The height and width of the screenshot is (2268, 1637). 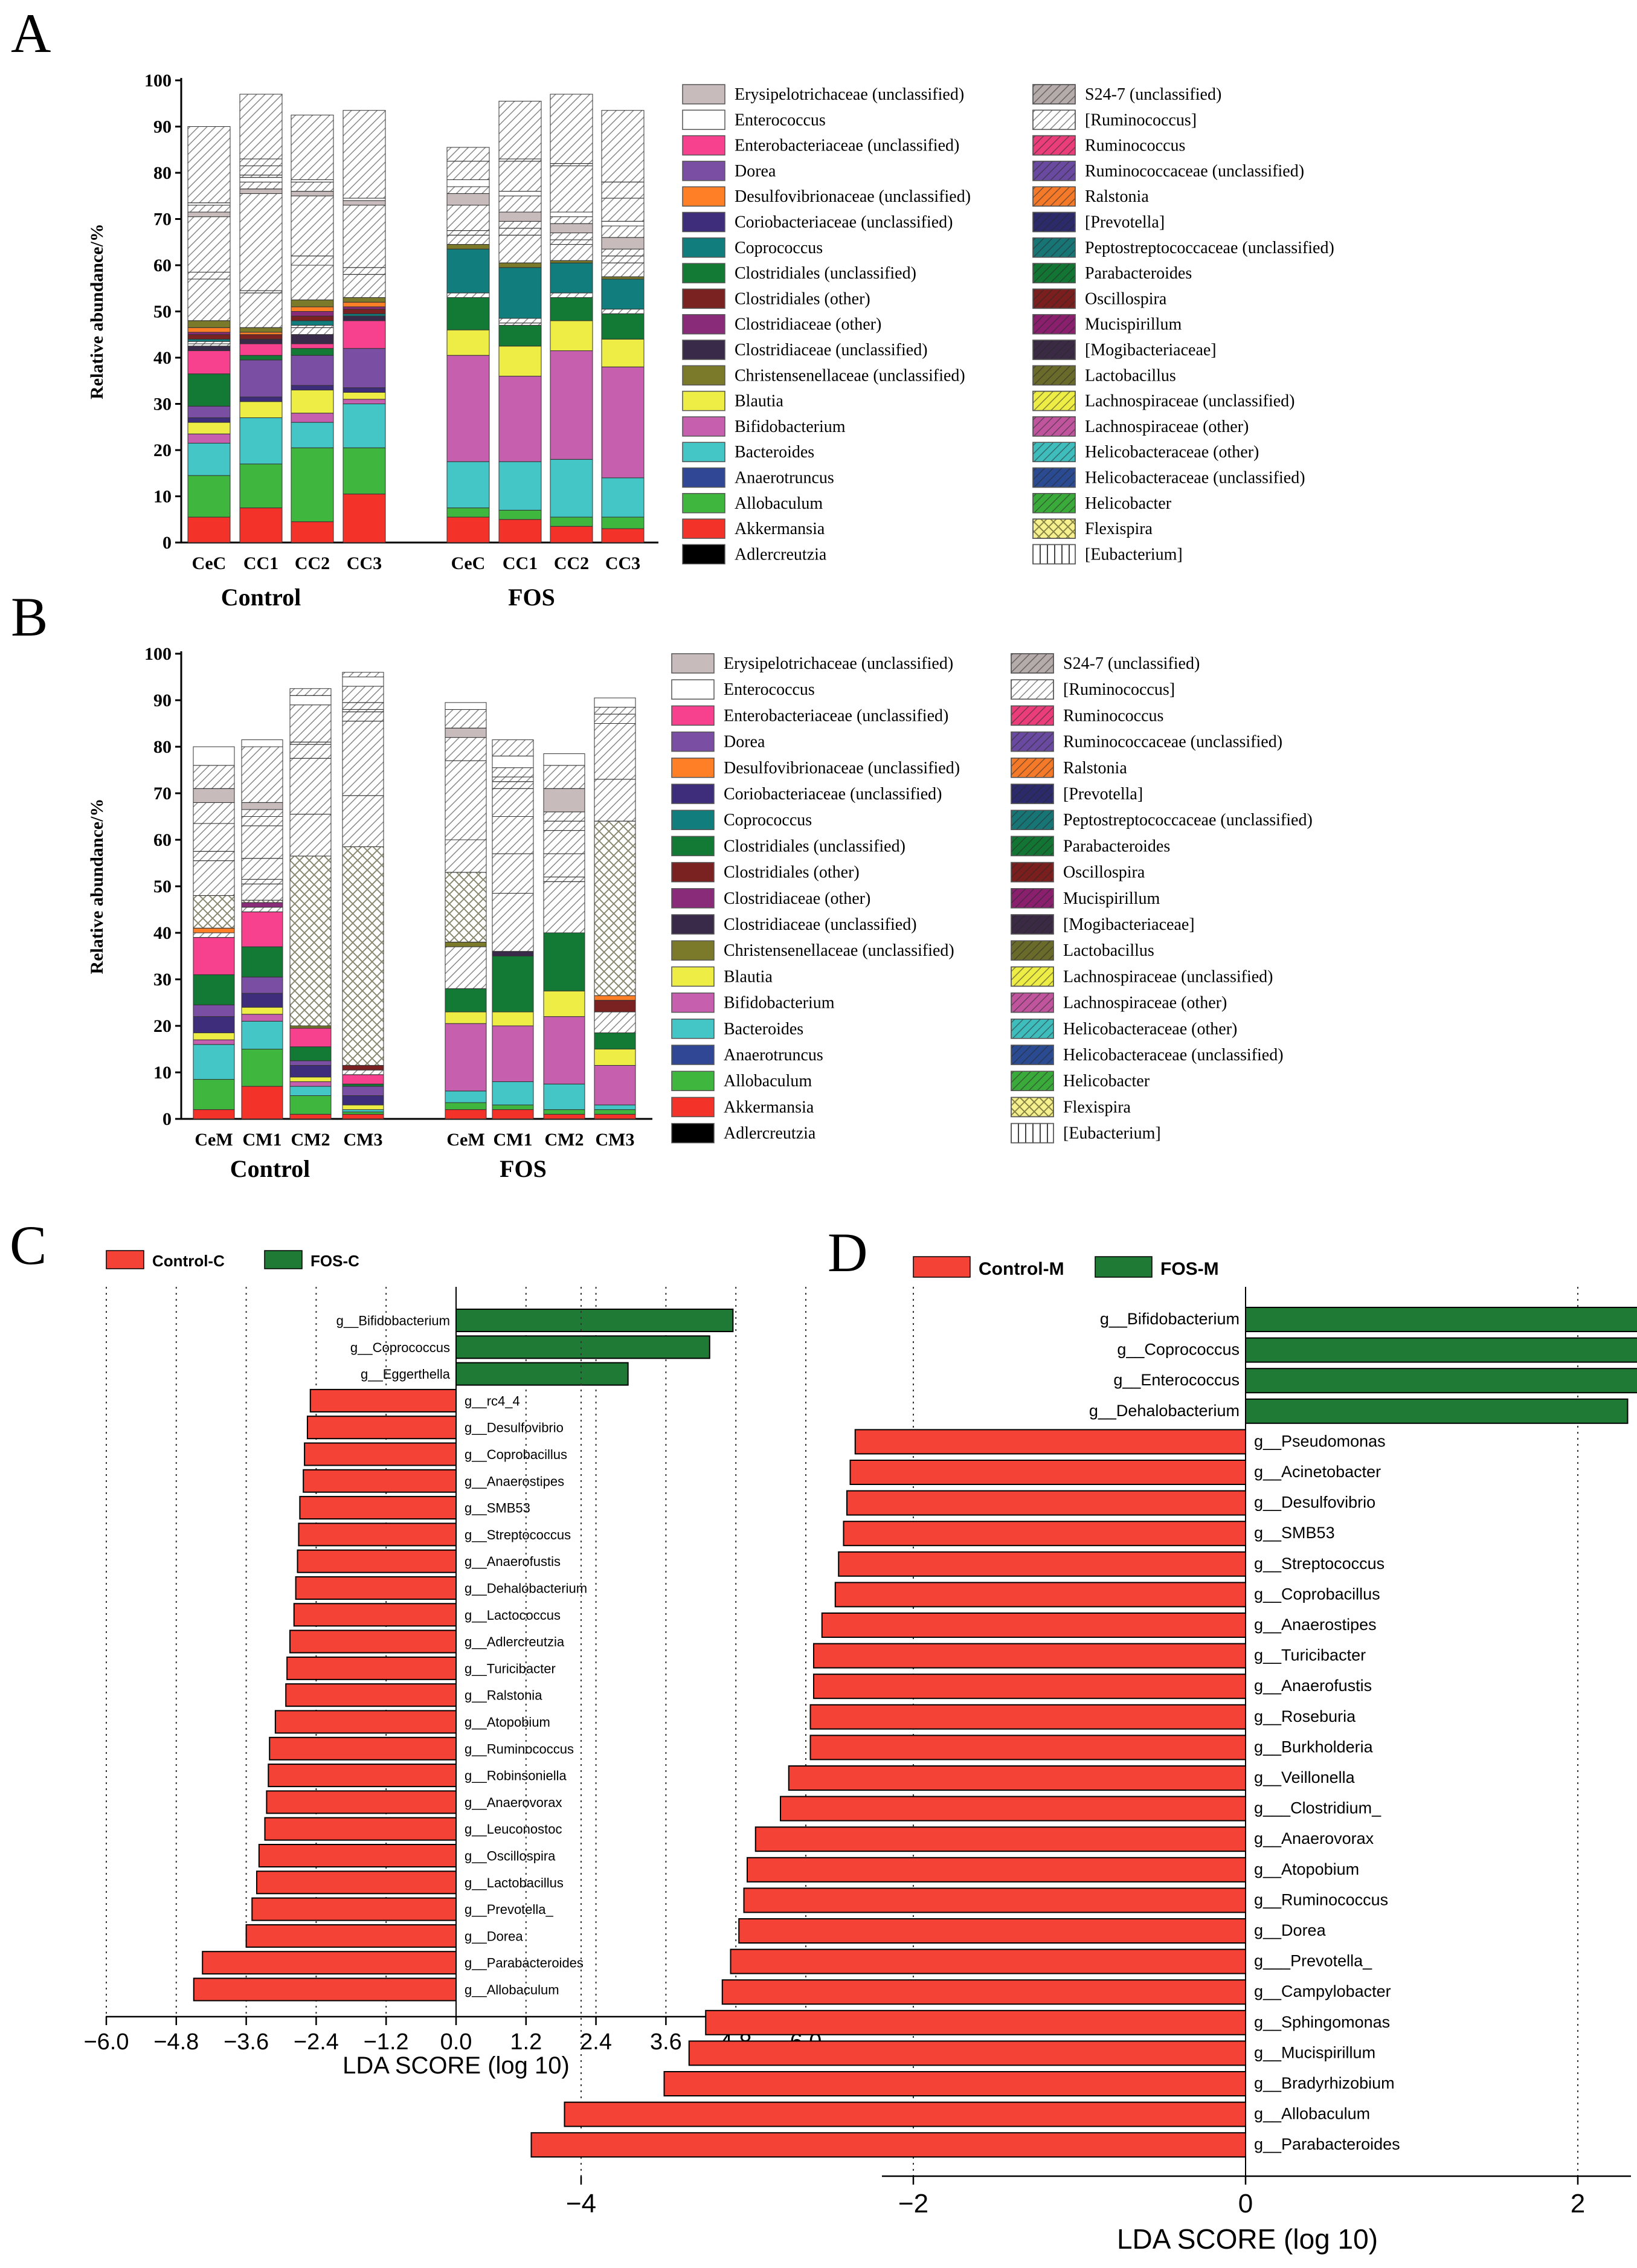 I want to click on x-tick-label: −2, so click(x=913, y=2203).